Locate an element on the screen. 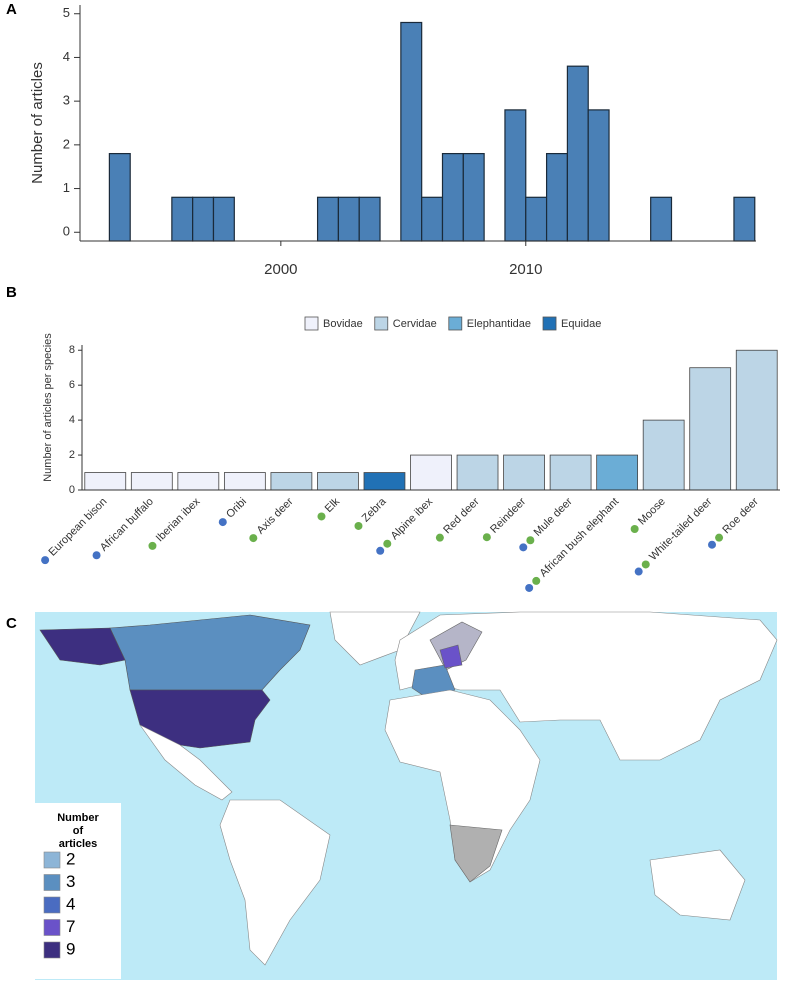  legend-label: 3 is located at coordinates (70, 881).